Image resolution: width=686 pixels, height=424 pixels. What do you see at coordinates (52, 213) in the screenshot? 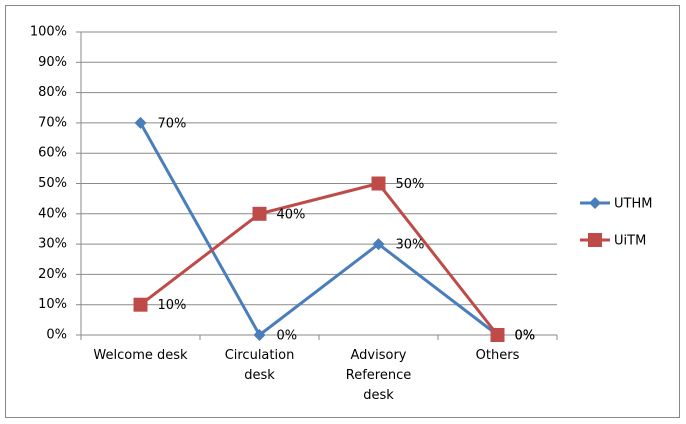
I see `y-tick-label: 40%` at bounding box center [52, 213].